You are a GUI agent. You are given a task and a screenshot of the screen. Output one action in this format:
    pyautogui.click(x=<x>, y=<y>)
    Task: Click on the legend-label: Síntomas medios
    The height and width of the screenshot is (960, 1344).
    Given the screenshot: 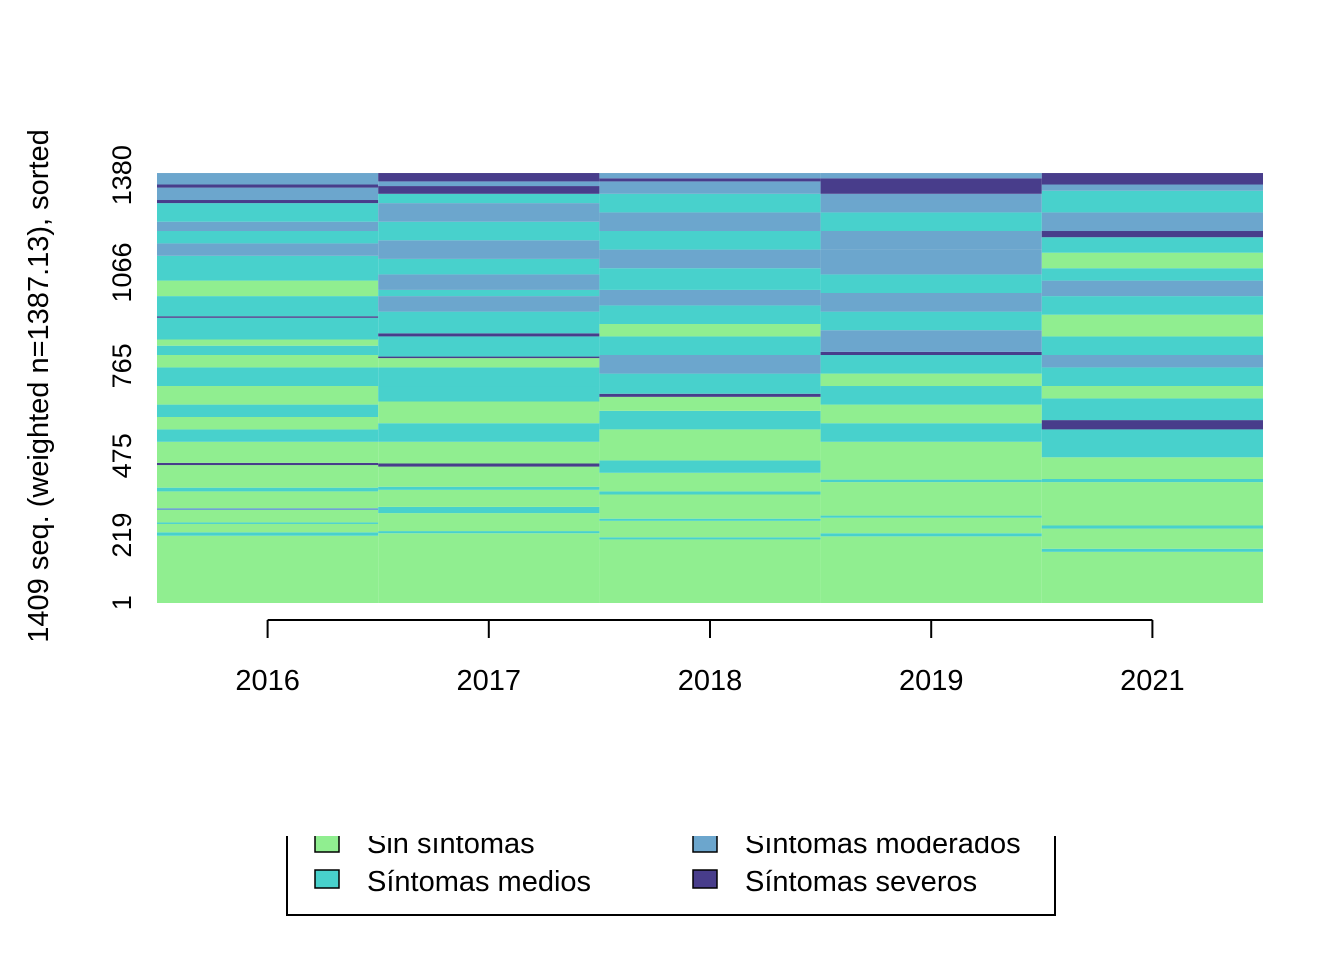 What is the action you would take?
    pyautogui.click(x=479, y=882)
    